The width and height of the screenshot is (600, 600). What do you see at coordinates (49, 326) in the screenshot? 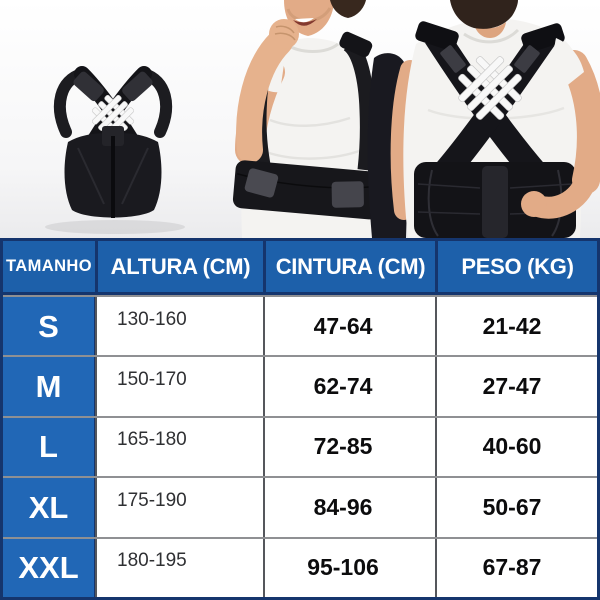
I see `size-label: S` at bounding box center [49, 326].